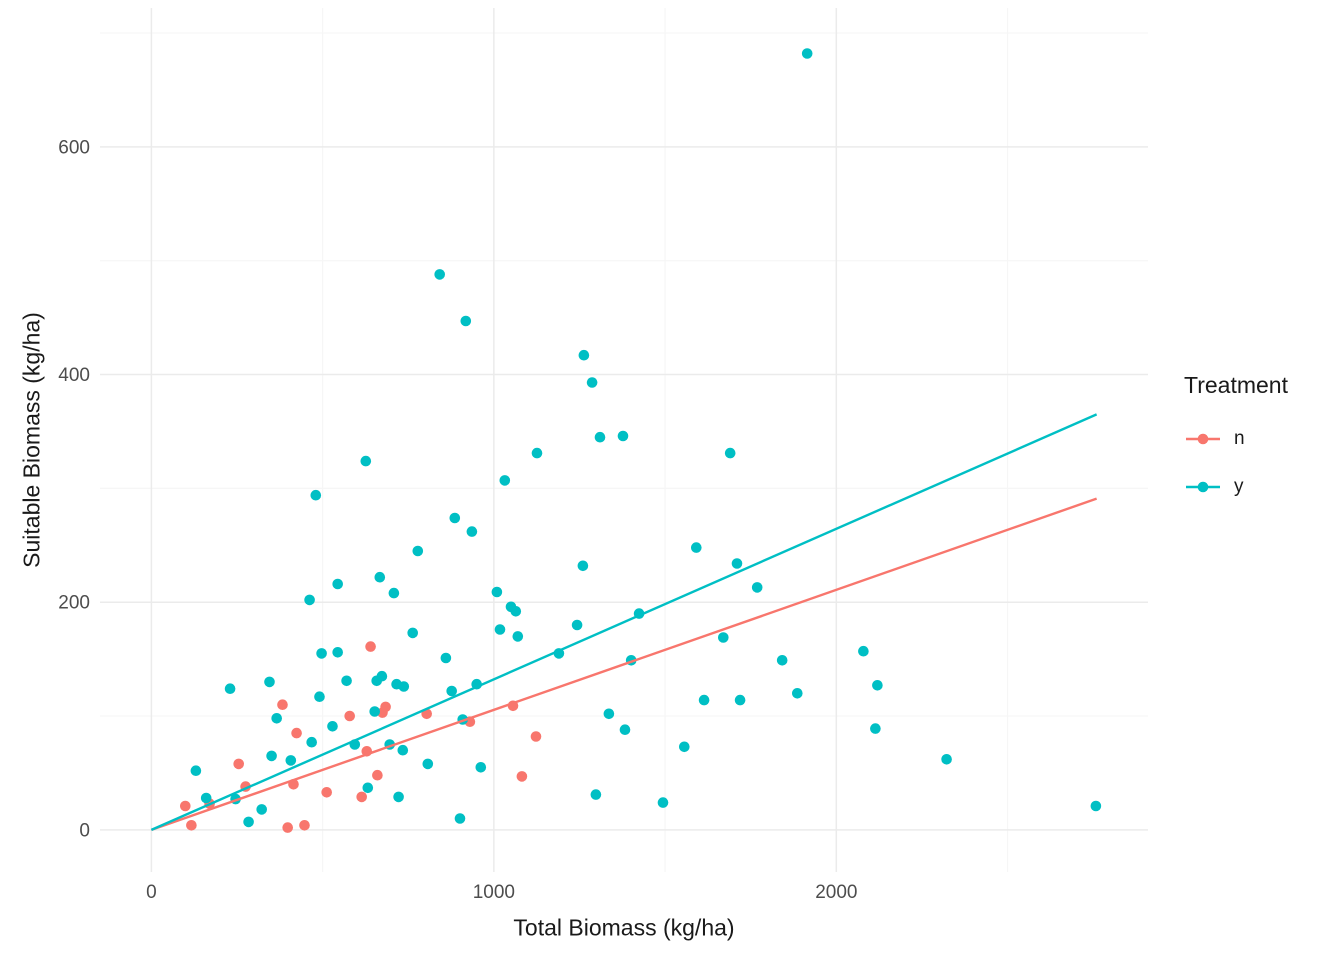 Image resolution: width=1344 pixels, height=960 pixels. I want to click on legend-item-n: n, so click(1262, 439).